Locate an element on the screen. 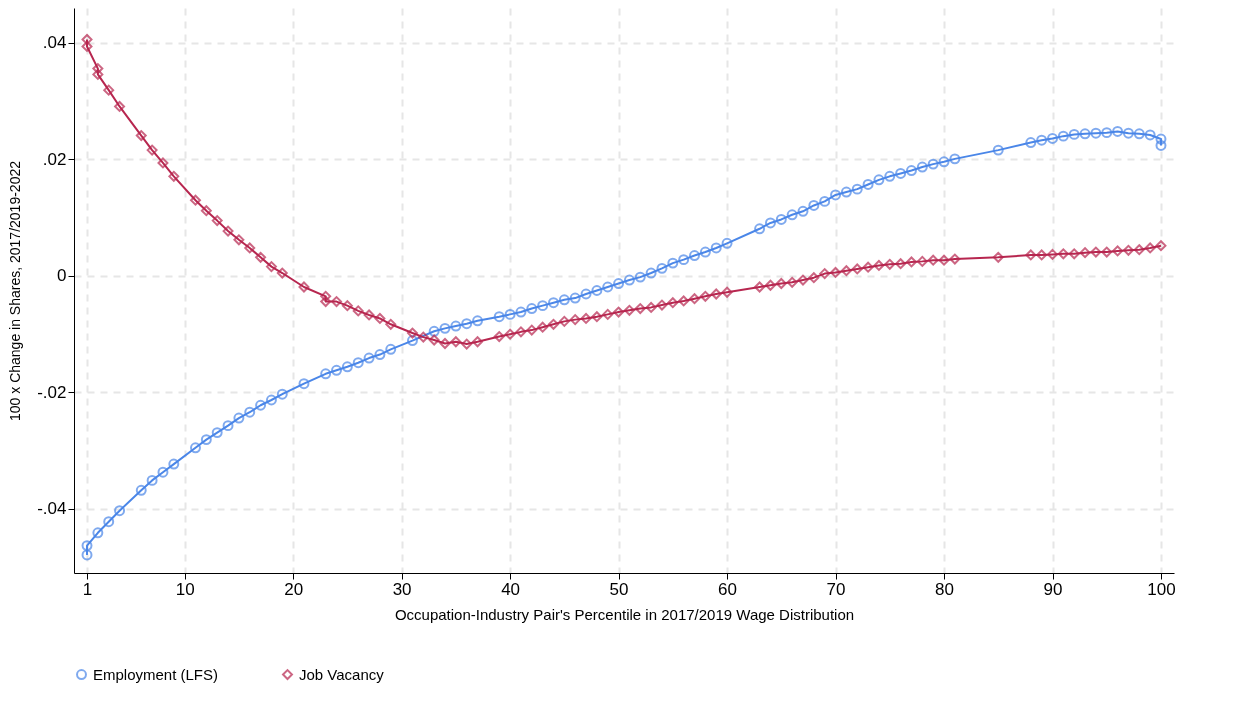  x-tick-label: 60 is located at coordinates (728, 589).